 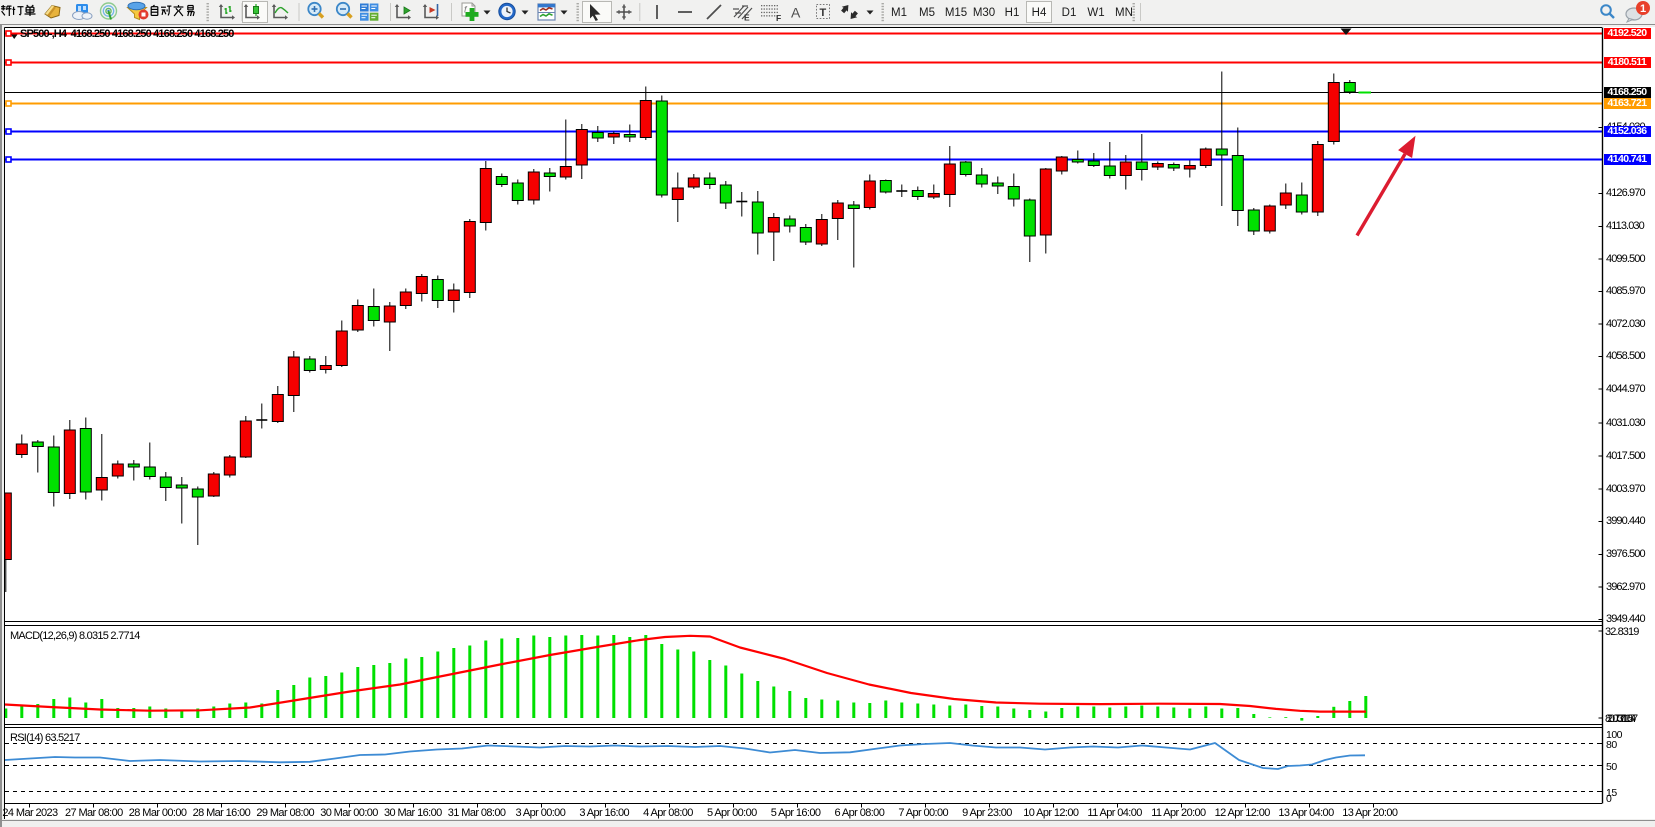 I want to click on svg-text: M15, so click(x=956, y=13).